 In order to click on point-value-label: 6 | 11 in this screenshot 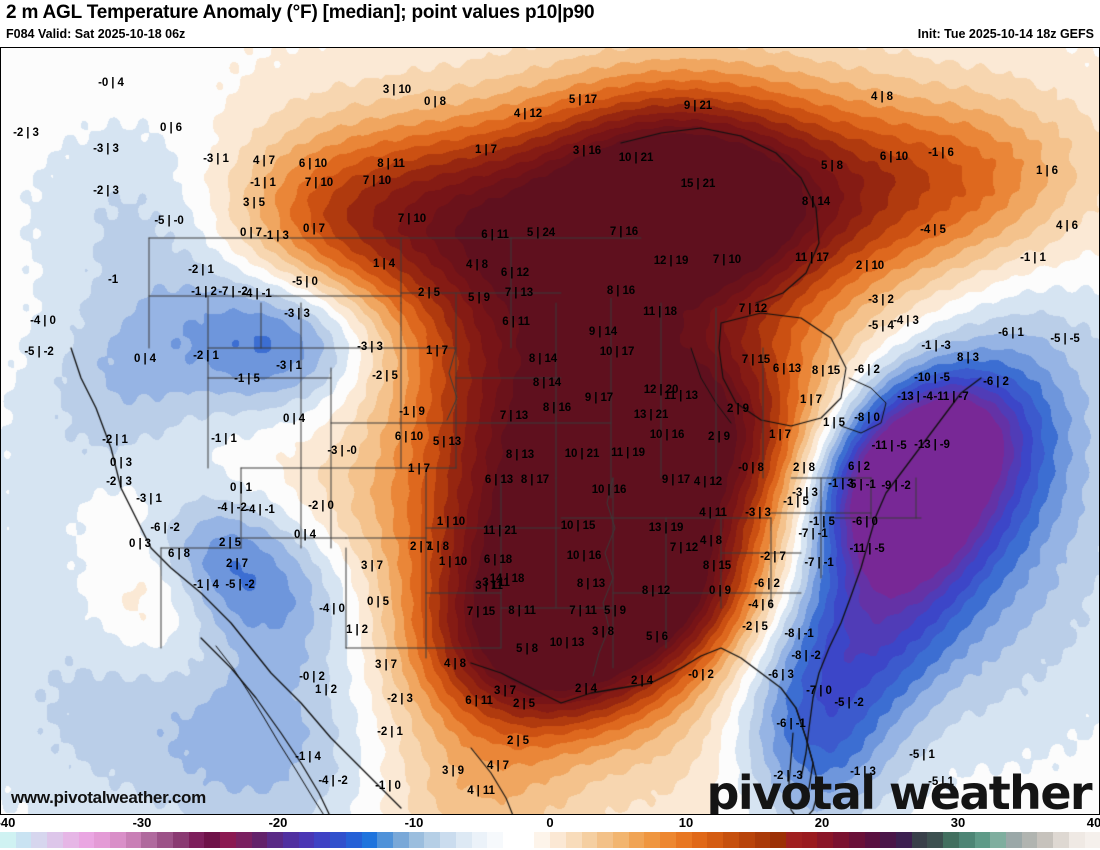, I will do `click(495, 235)`.